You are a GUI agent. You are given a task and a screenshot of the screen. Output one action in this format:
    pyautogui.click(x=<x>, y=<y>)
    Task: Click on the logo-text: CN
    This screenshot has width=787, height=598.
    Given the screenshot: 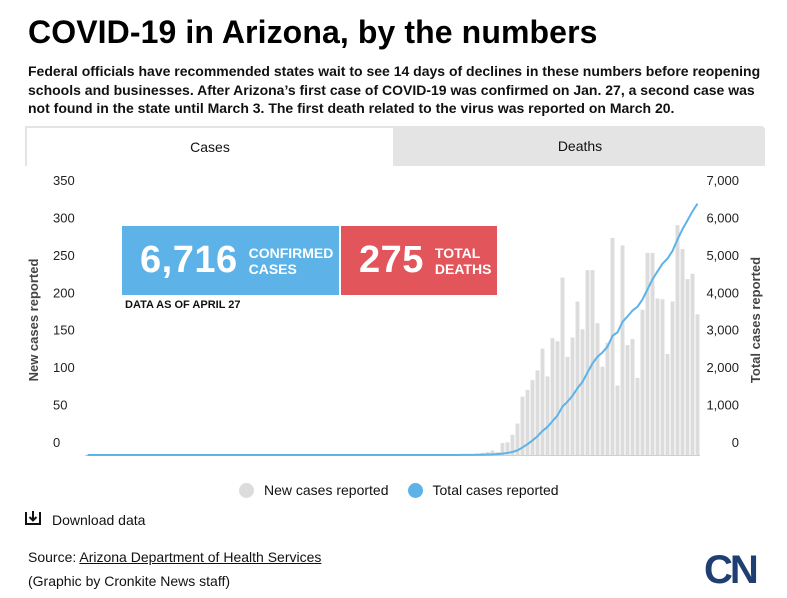 What is the action you would take?
    pyautogui.click(x=730, y=568)
    